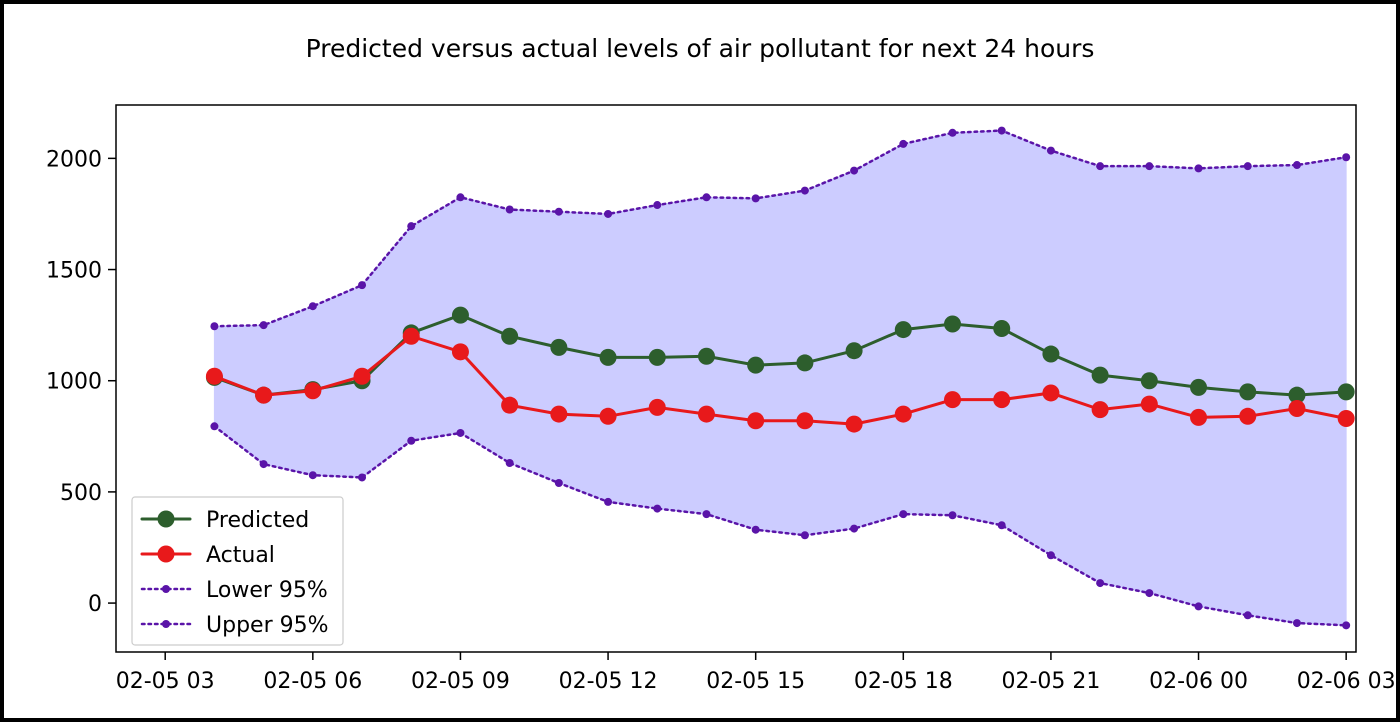  I want to click on x-tick-label: 02-05 03, so click(165, 681).